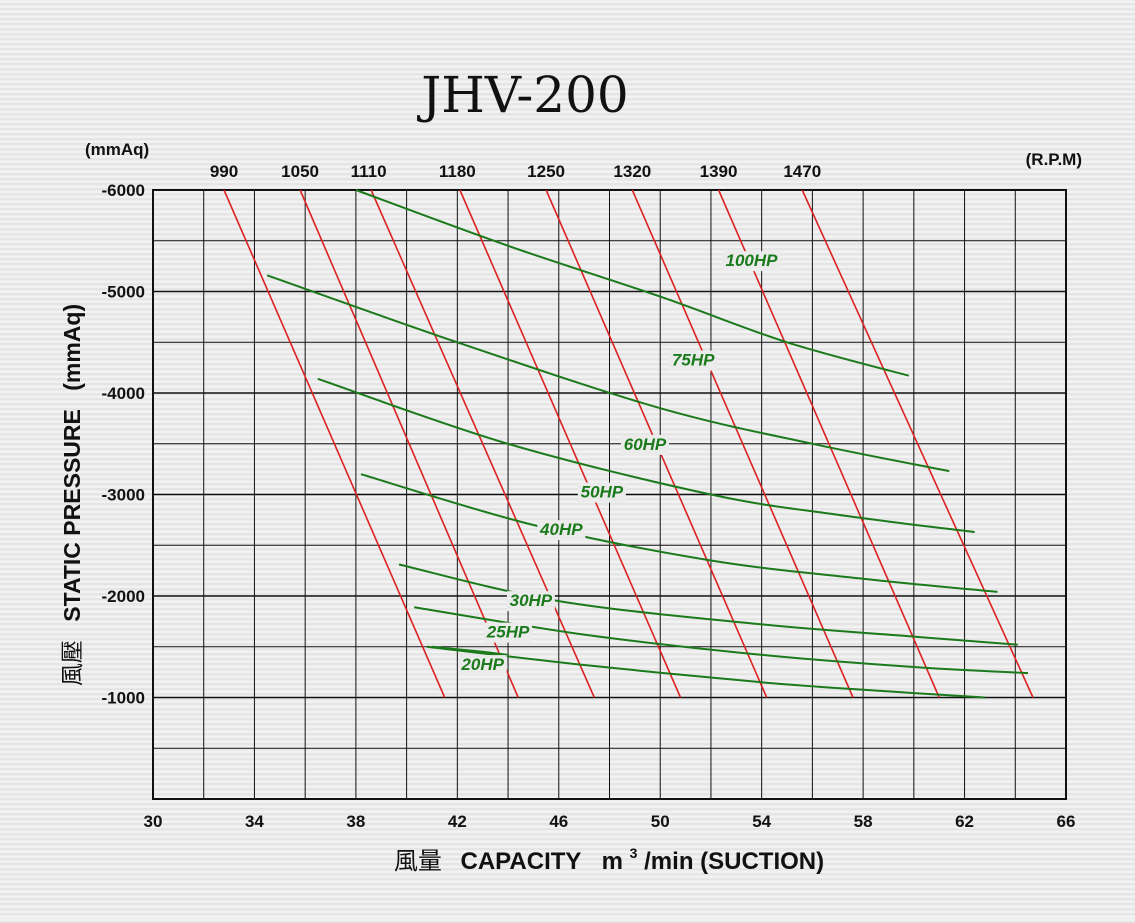 The width and height of the screenshot is (1135, 923). I want to click on rpm-label-1180: 1180, so click(457, 171).